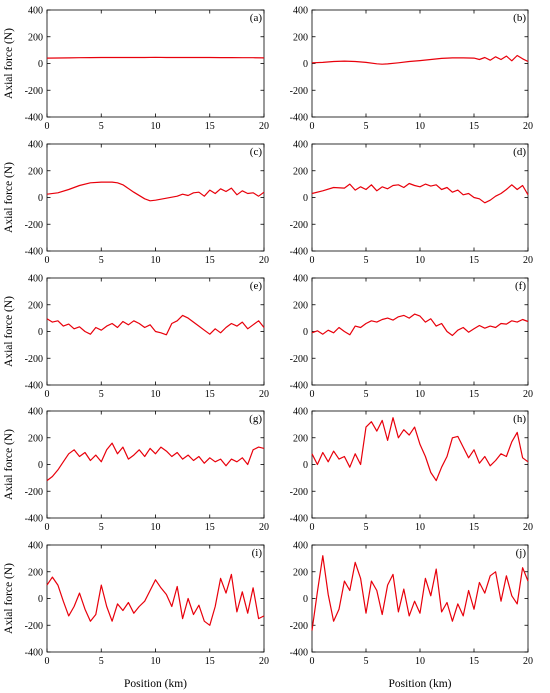 The height and width of the screenshot is (693, 550). Describe the element at coordinates (521, 553) in the screenshot. I see `panel-label: (j)` at that location.